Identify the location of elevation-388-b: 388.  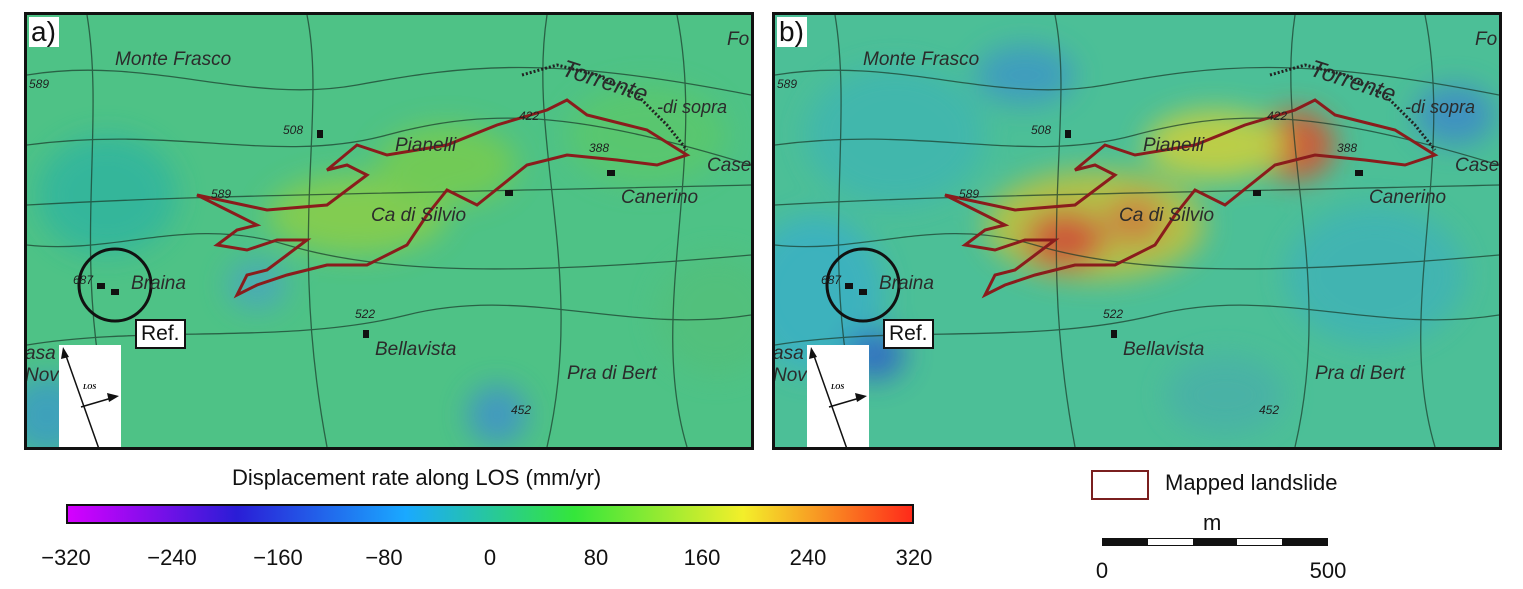
(1347, 148).